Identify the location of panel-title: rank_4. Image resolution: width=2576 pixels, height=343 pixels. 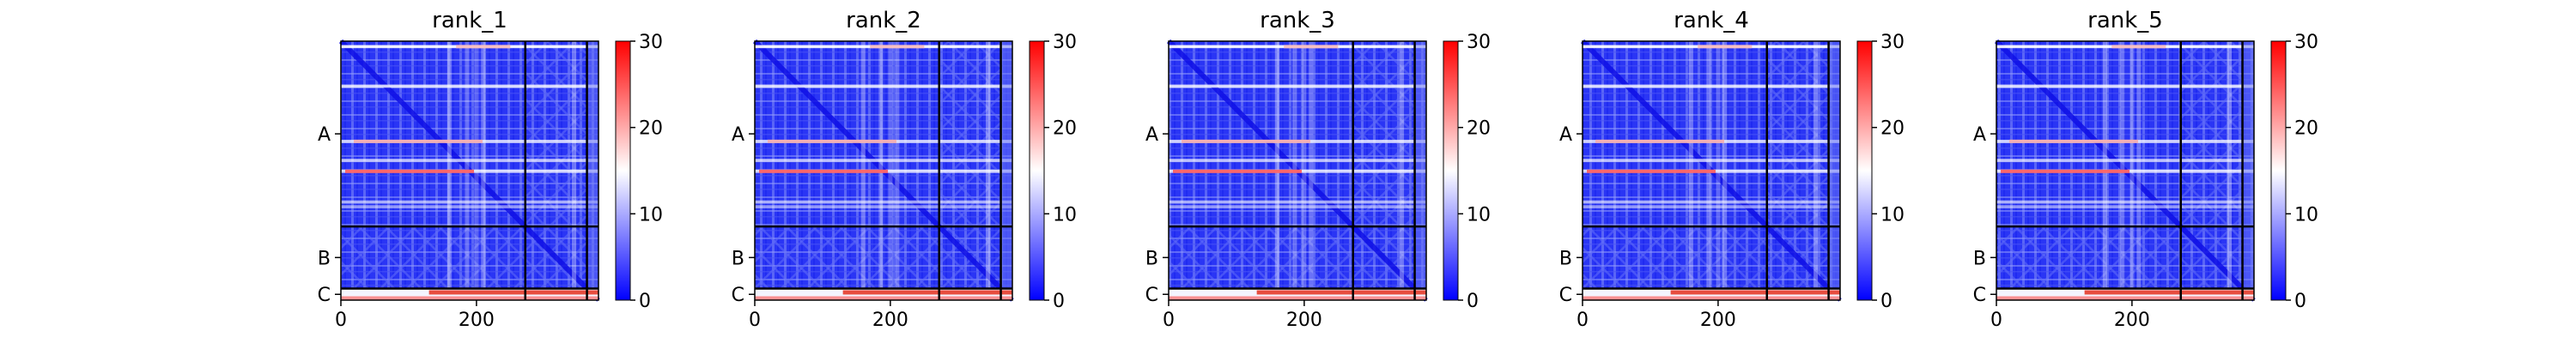
(1711, 20).